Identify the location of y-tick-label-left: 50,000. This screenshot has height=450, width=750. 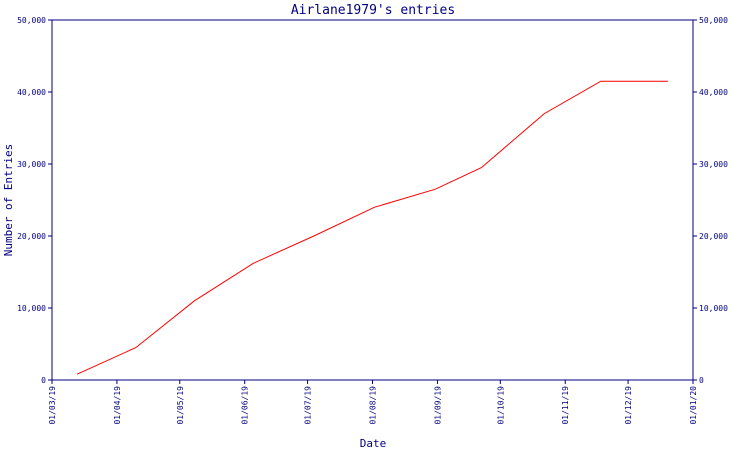
(31, 20).